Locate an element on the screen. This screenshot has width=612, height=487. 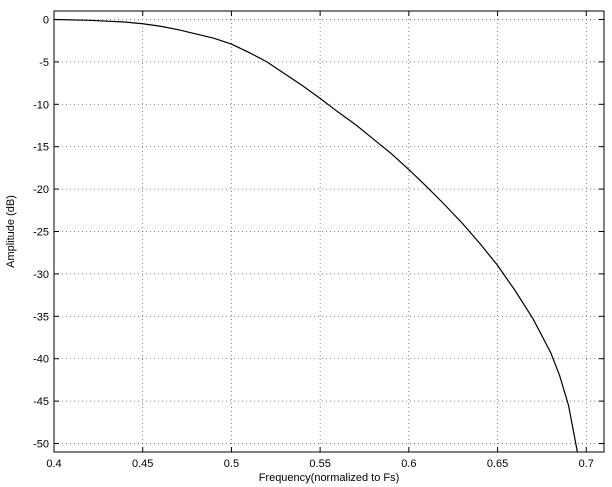
x-tick-label: 0.5 is located at coordinates (231, 464).